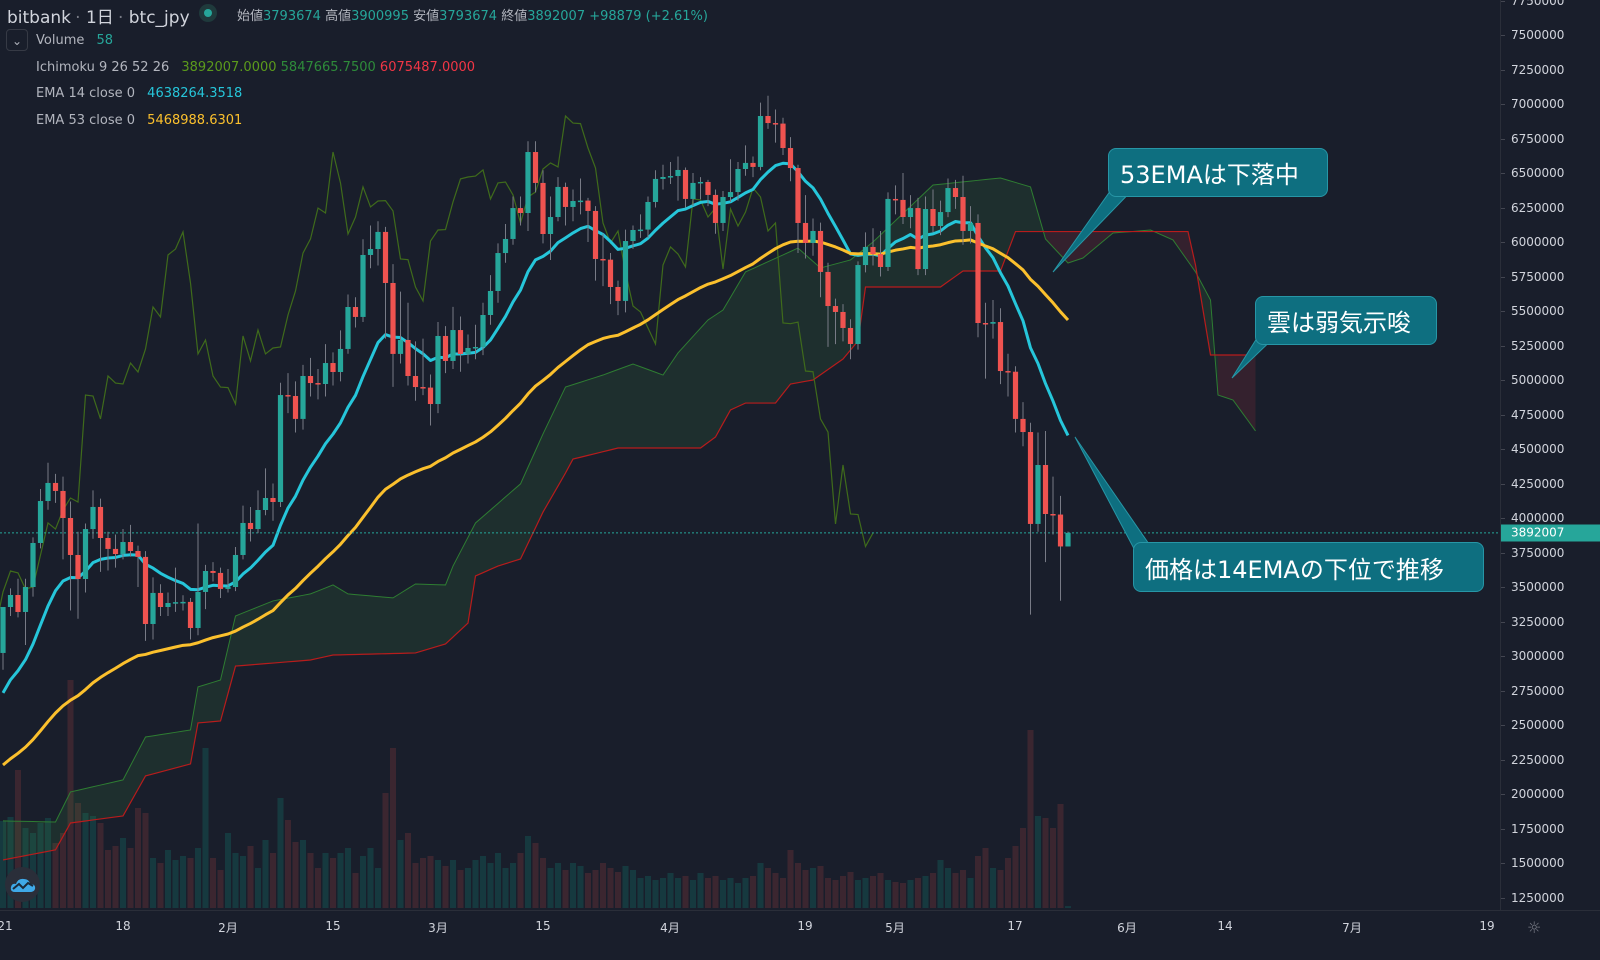 The image size is (1600, 960). I want to click on volume-legend: Volume 58, so click(74, 40).